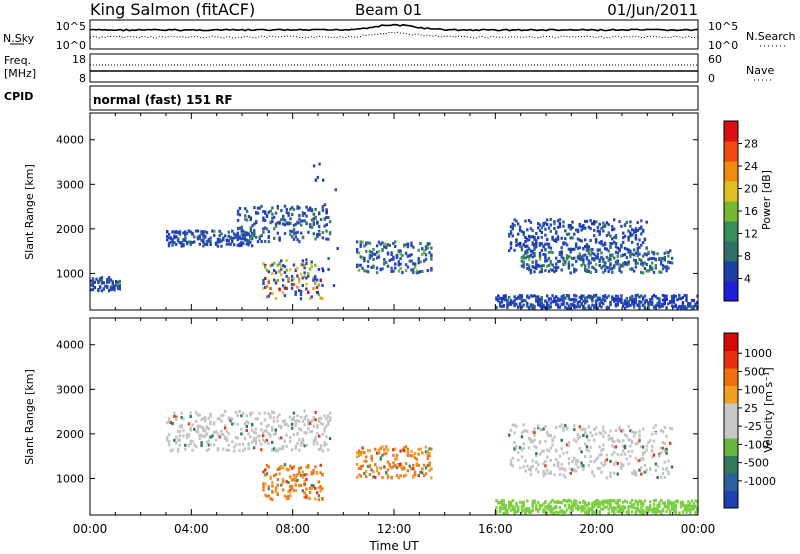 This screenshot has width=800, height=554. What do you see at coordinates (760, 481) in the screenshot?
I see `colorbar-tick-label: -1000` at bounding box center [760, 481].